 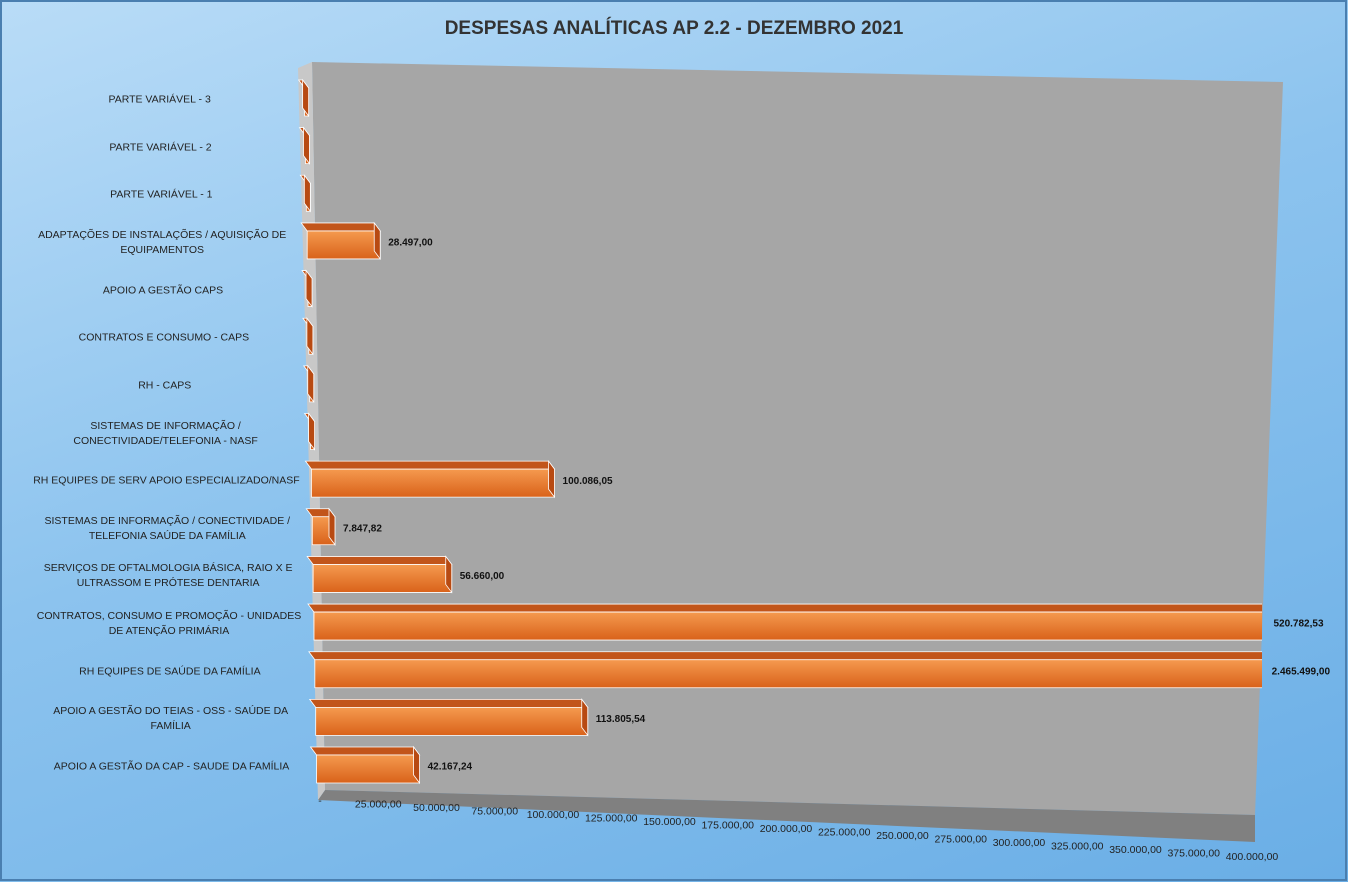 What do you see at coordinates (164, 337) in the screenshot?
I see `y-tick-label: CONTRATOS E CONSUMO - CAPS` at bounding box center [164, 337].